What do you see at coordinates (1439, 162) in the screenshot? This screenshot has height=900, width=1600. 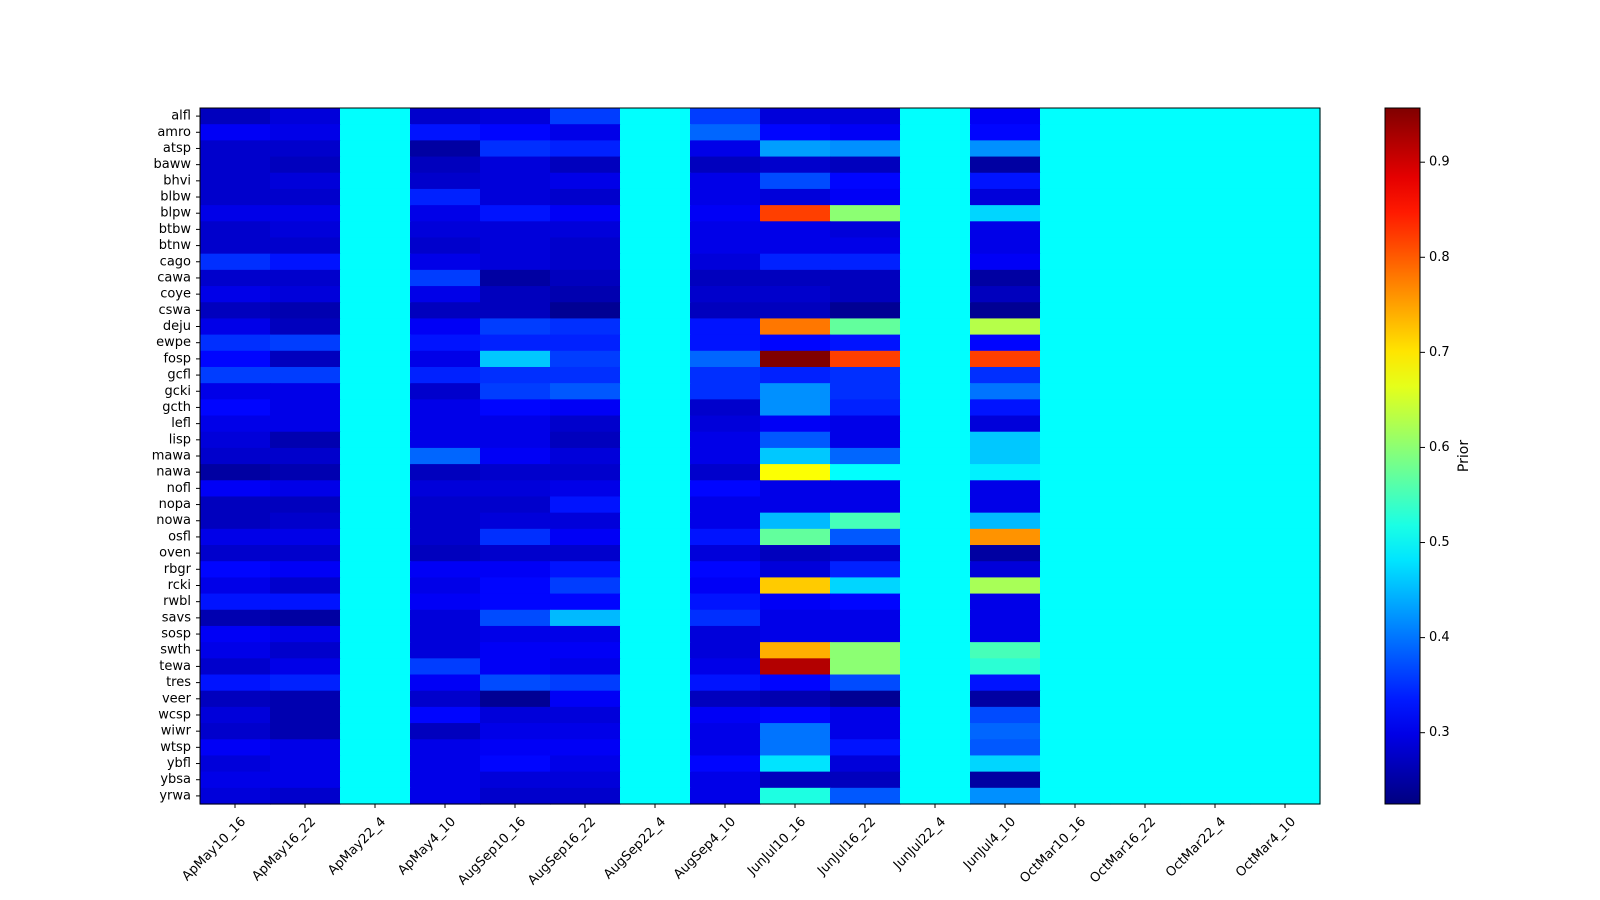 I see `colorbar-tick-label: 0.9` at bounding box center [1439, 162].